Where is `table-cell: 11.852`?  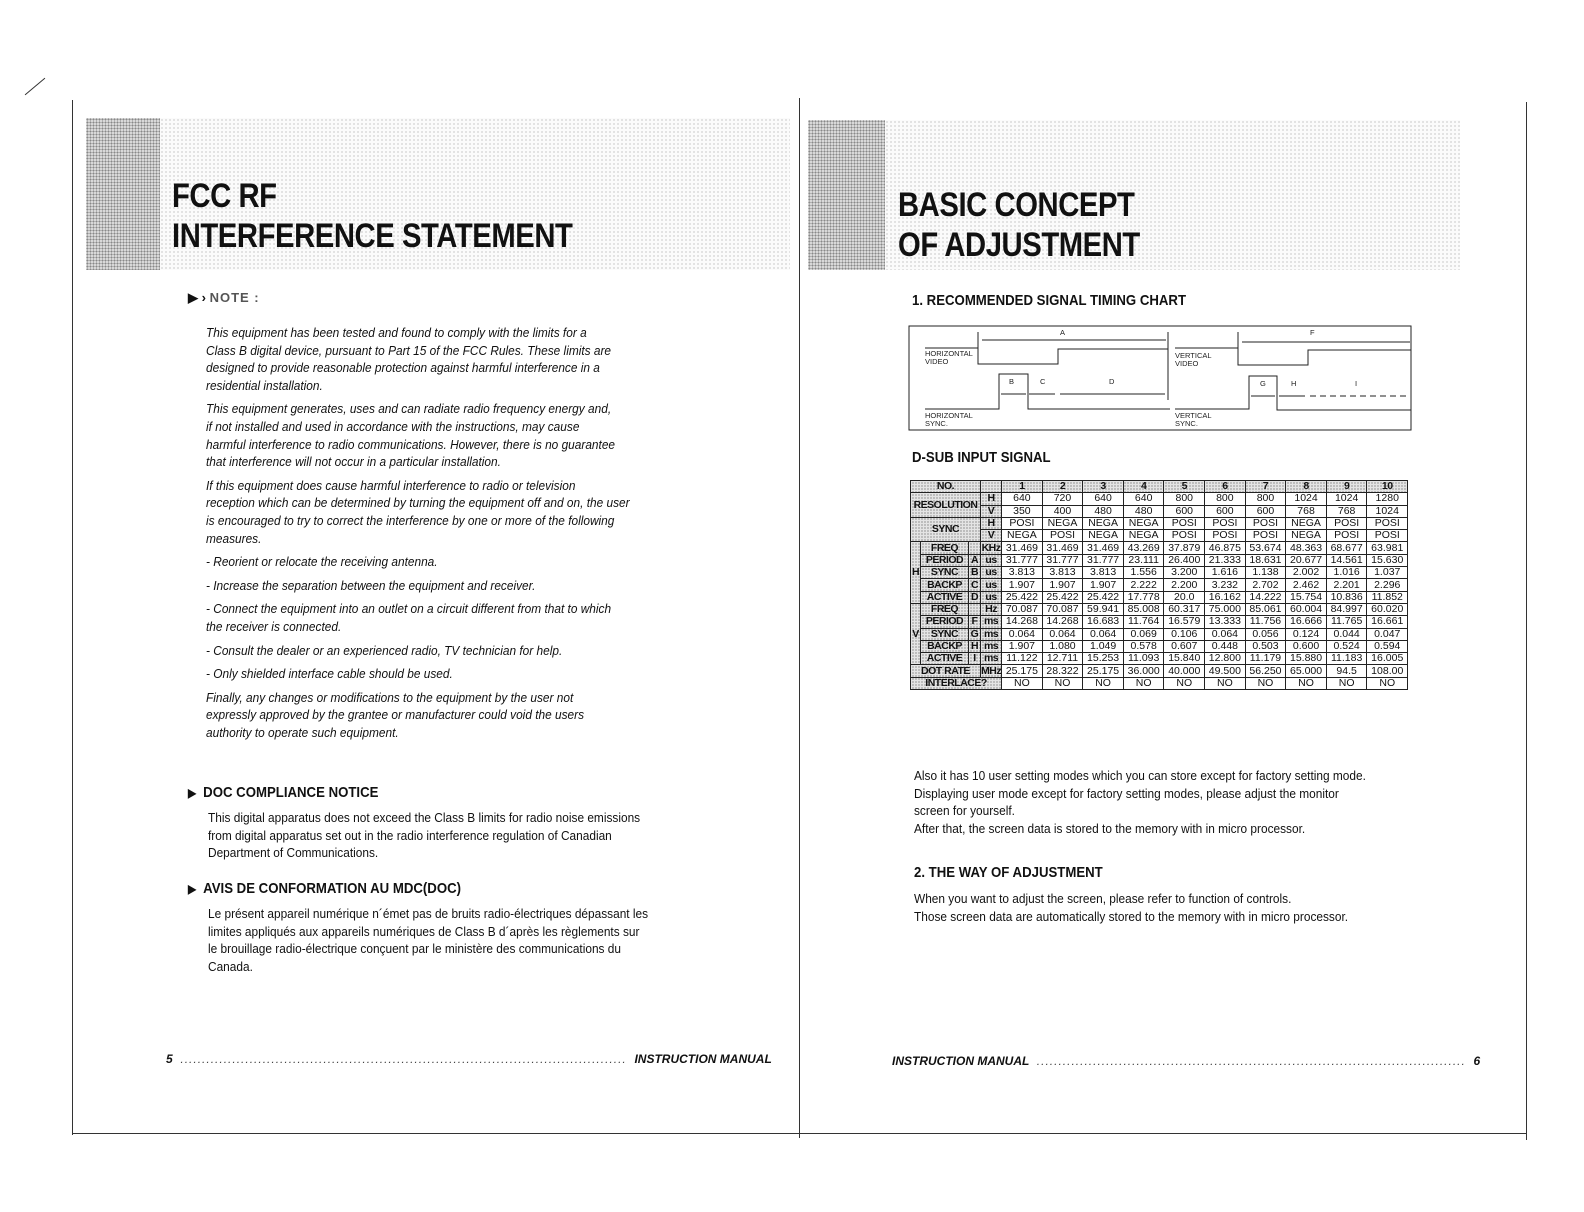
table-cell: 11.852 is located at coordinates (1387, 597).